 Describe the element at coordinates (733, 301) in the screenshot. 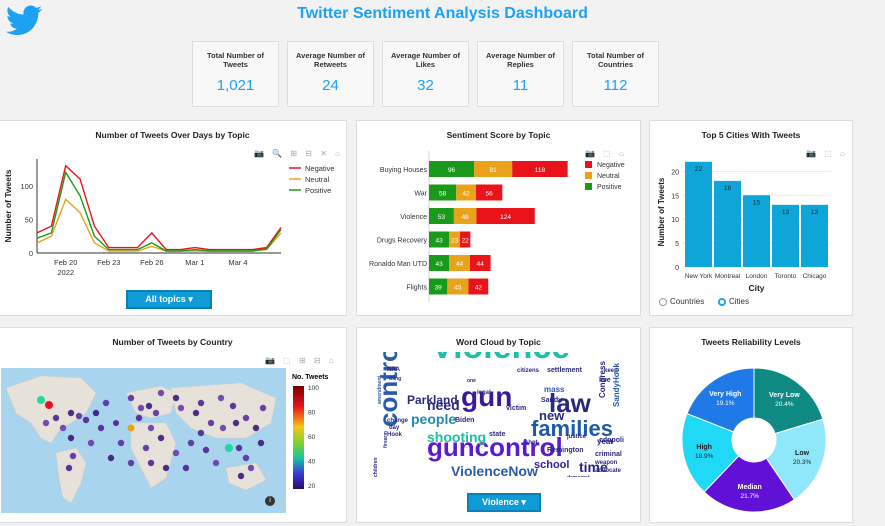

I see `radio-cities: Cities` at that location.